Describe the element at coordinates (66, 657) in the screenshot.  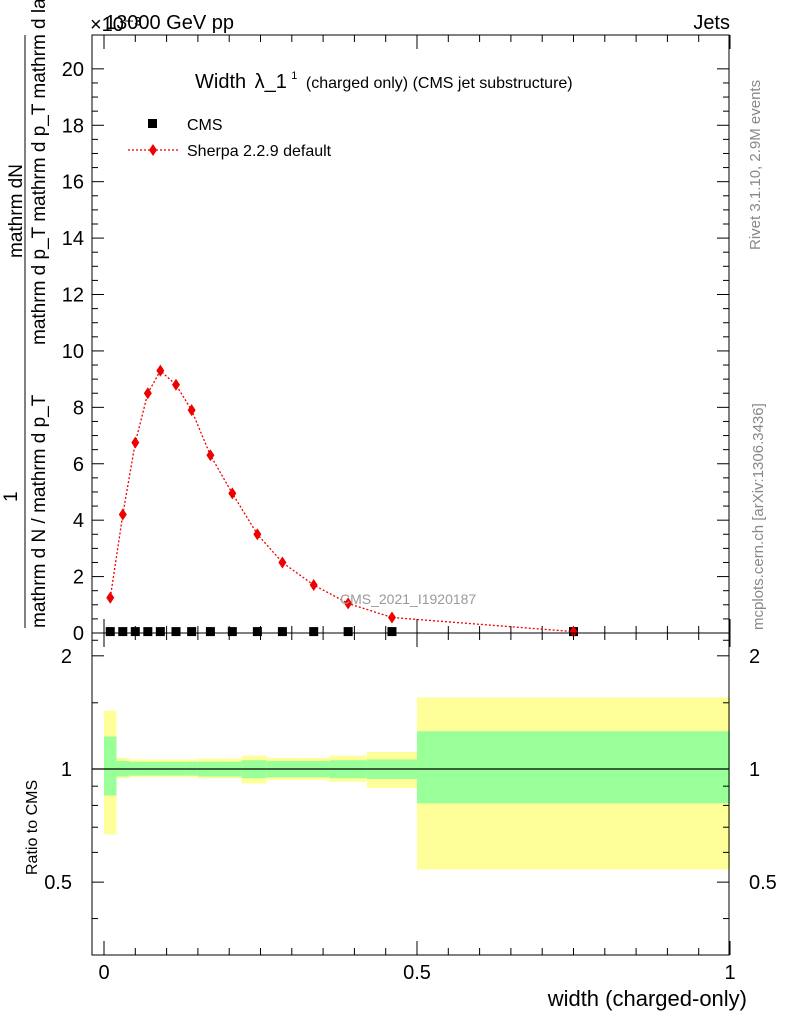
I see `ratio-y-tick-label: 2` at that location.